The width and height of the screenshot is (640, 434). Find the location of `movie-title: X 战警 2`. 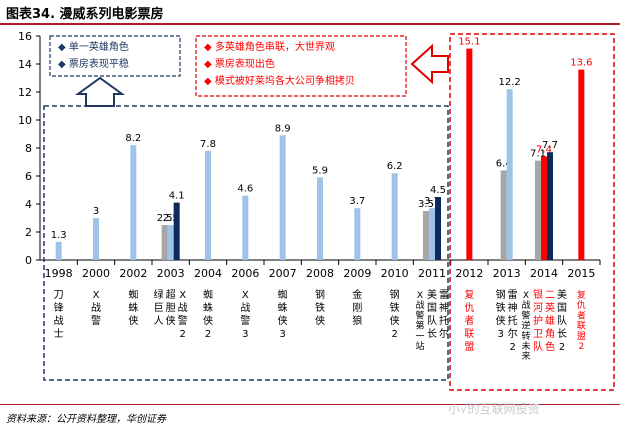

movie-title: X 战警 2 is located at coordinates (183, 315).